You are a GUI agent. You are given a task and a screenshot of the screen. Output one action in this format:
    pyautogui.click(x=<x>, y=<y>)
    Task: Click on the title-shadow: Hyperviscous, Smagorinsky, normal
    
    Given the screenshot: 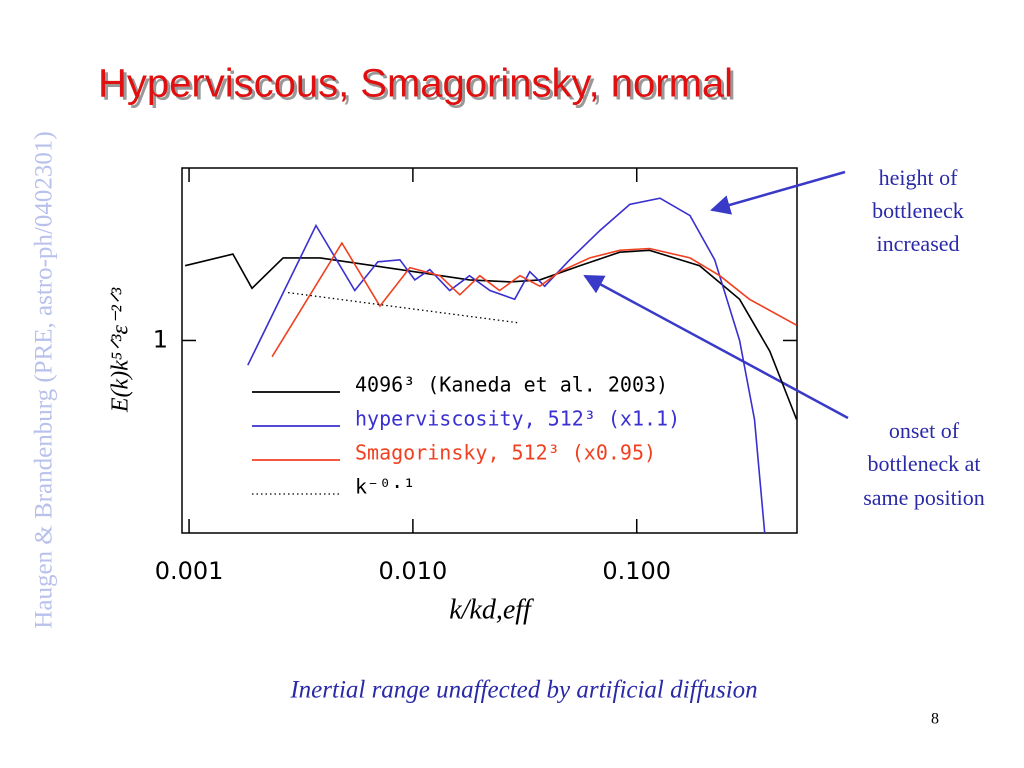 What is the action you would take?
    pyautogui.click(x=418, y=87)
    